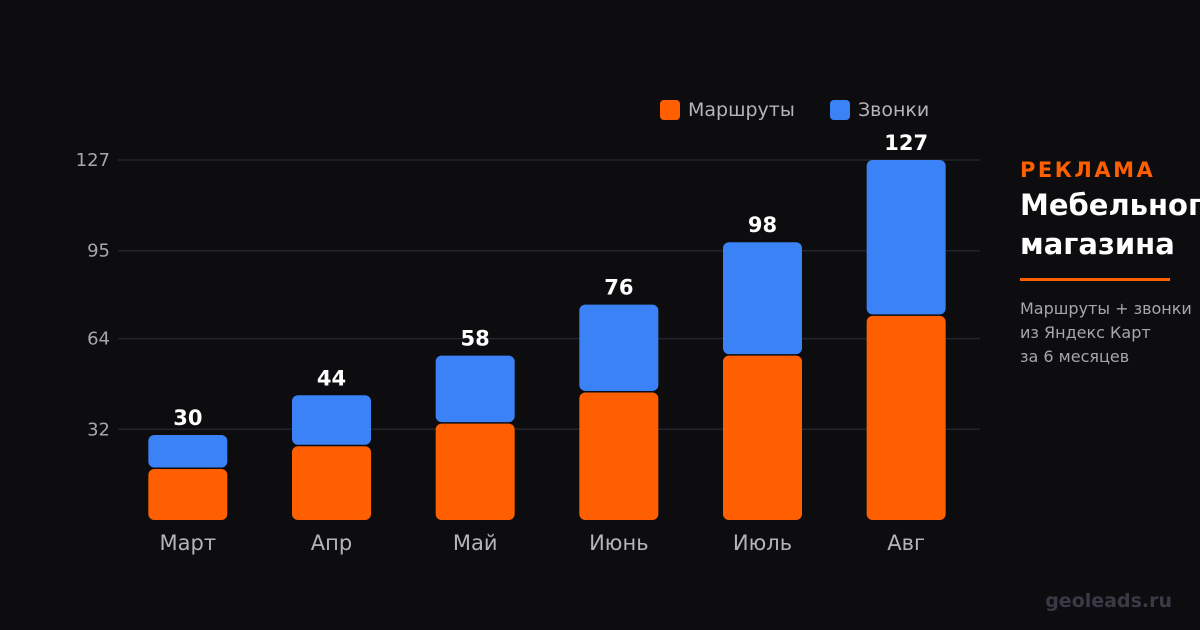  What do you see at coordinates (475, 543) in the screenshot?
I see `x-tick-label: Май` at bounding box center [475, 543].